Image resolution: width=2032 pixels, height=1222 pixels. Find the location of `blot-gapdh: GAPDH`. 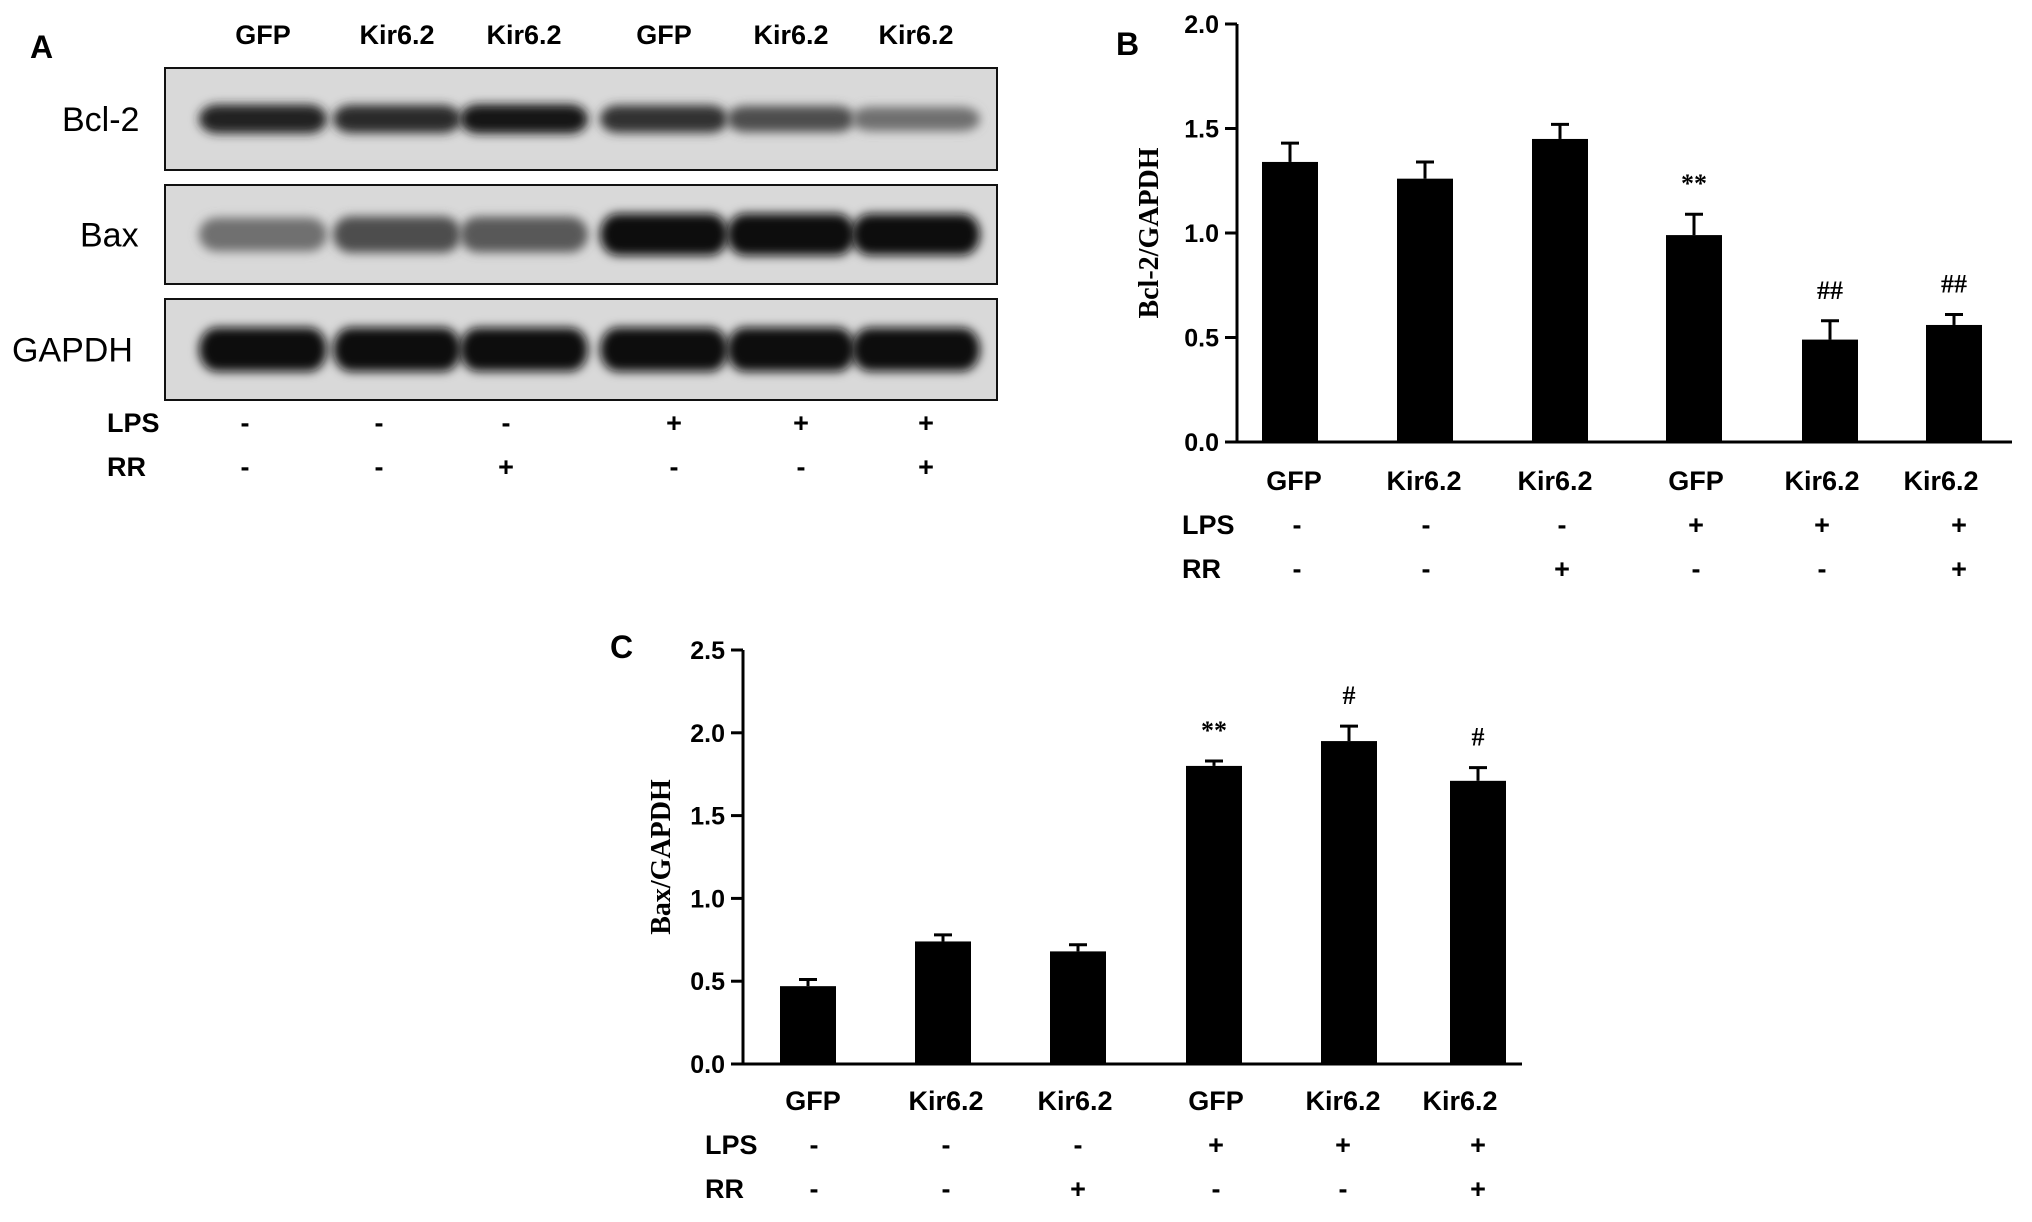

blot-gapdh: GAPDH is located at coordinates (505, 349).